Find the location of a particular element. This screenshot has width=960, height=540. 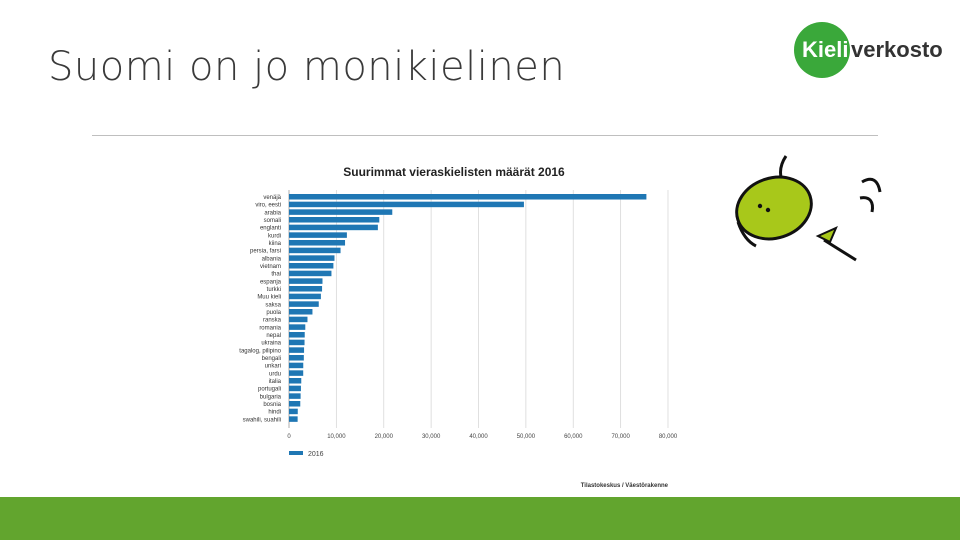

category-label: albania is located at coordinates (272, 259).